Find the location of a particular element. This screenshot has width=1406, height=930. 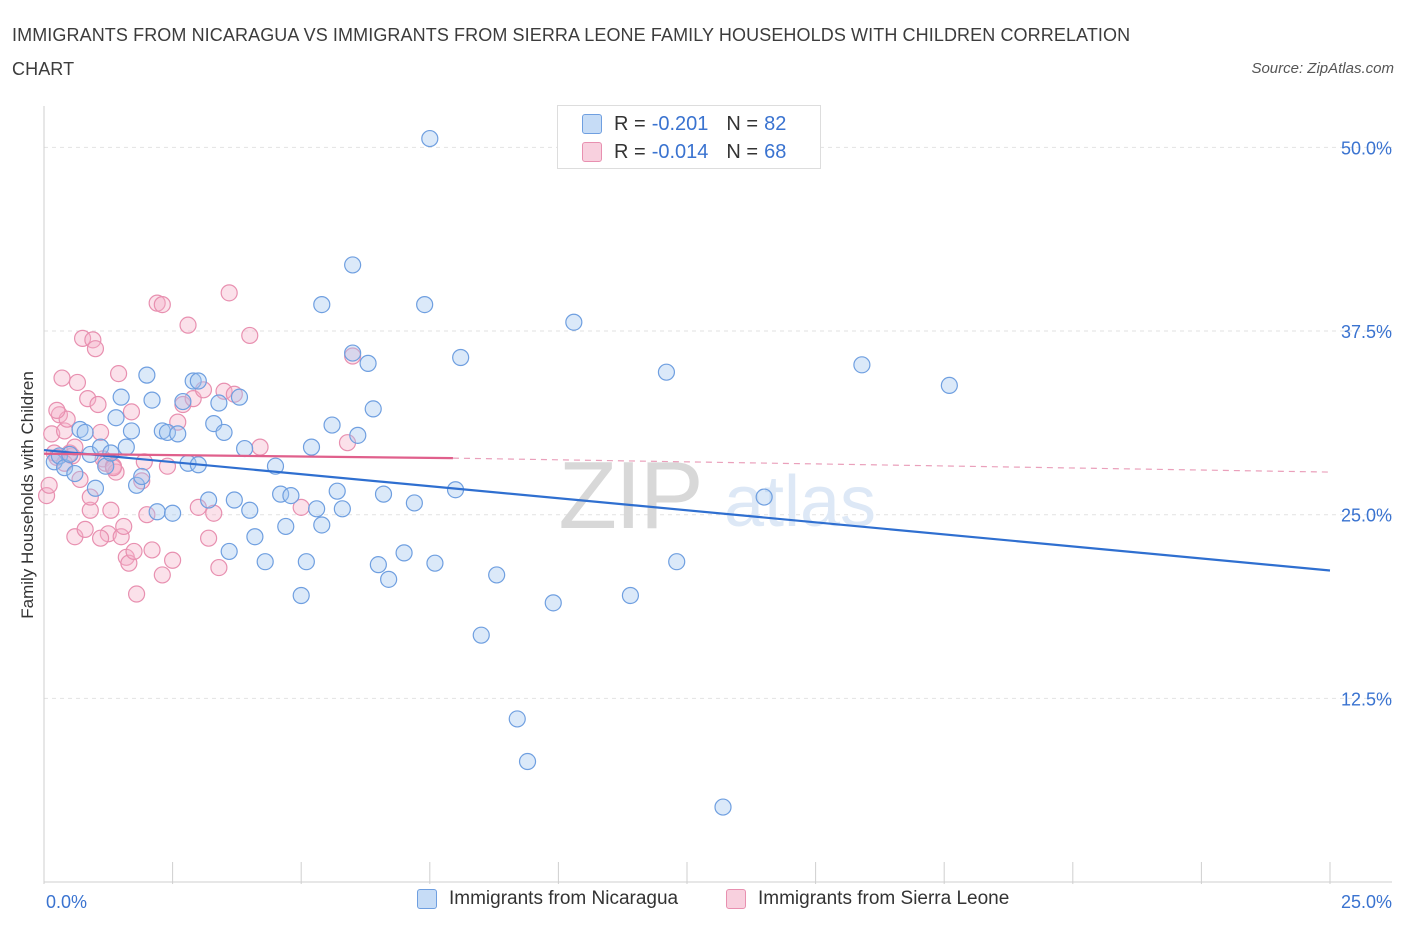

legend-label-sierra-leone: Immigrants from Sierra Leone is located at coordinates (884, 898).